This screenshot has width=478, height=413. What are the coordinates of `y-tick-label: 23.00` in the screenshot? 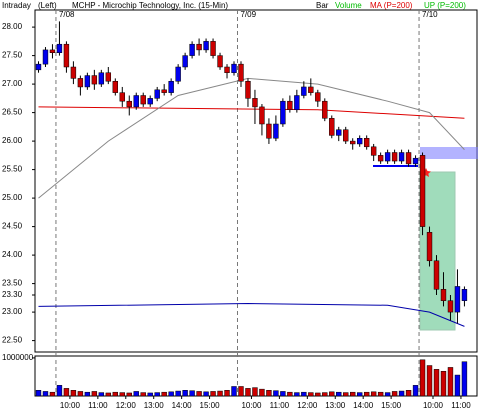 It's located at (12, 311).